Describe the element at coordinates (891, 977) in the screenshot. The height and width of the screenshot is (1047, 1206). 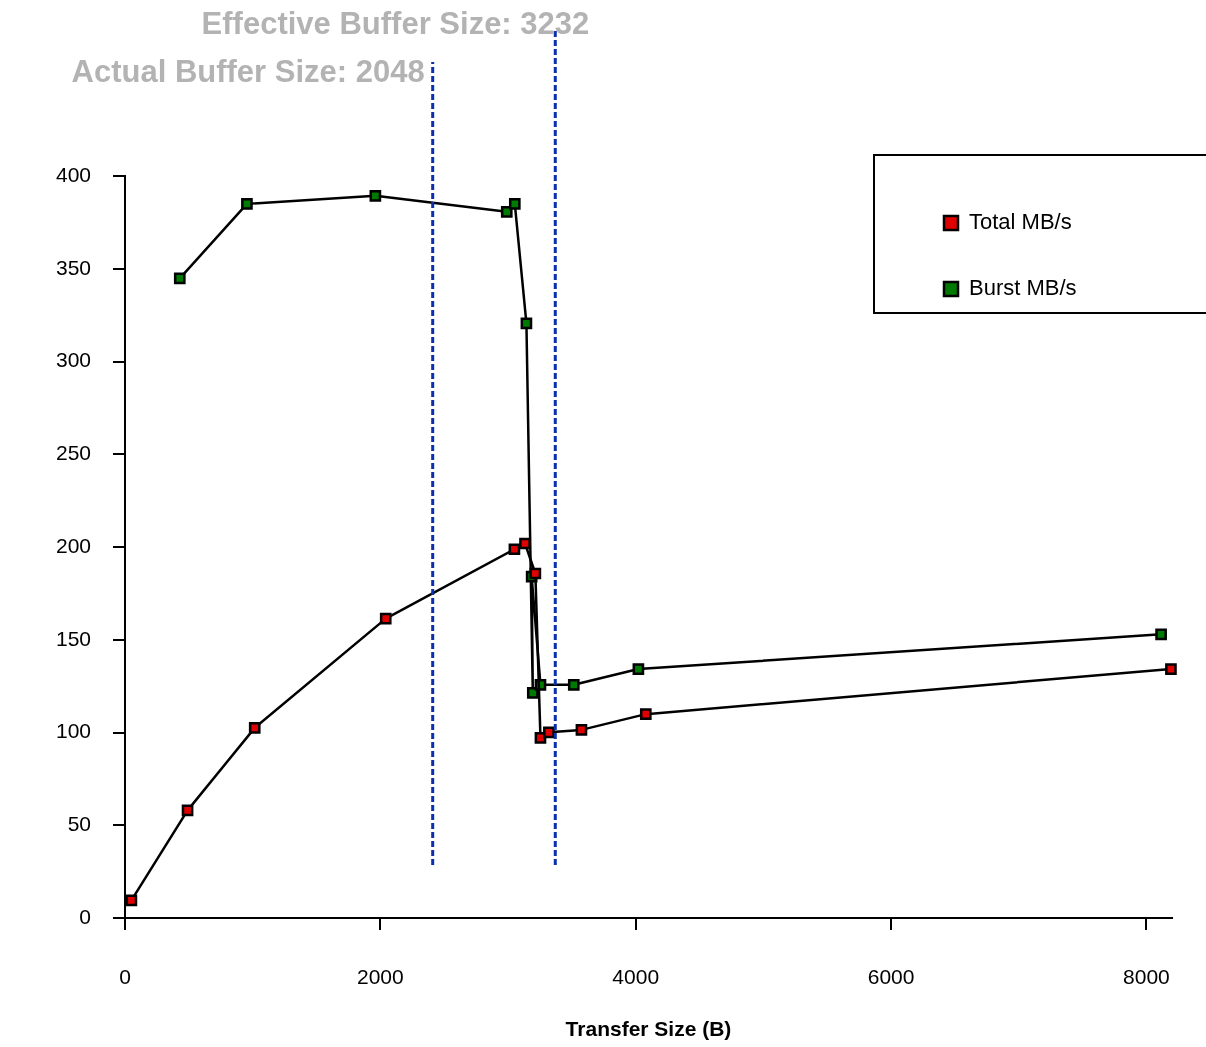
I see `x-tick-label: 6000` at that location.